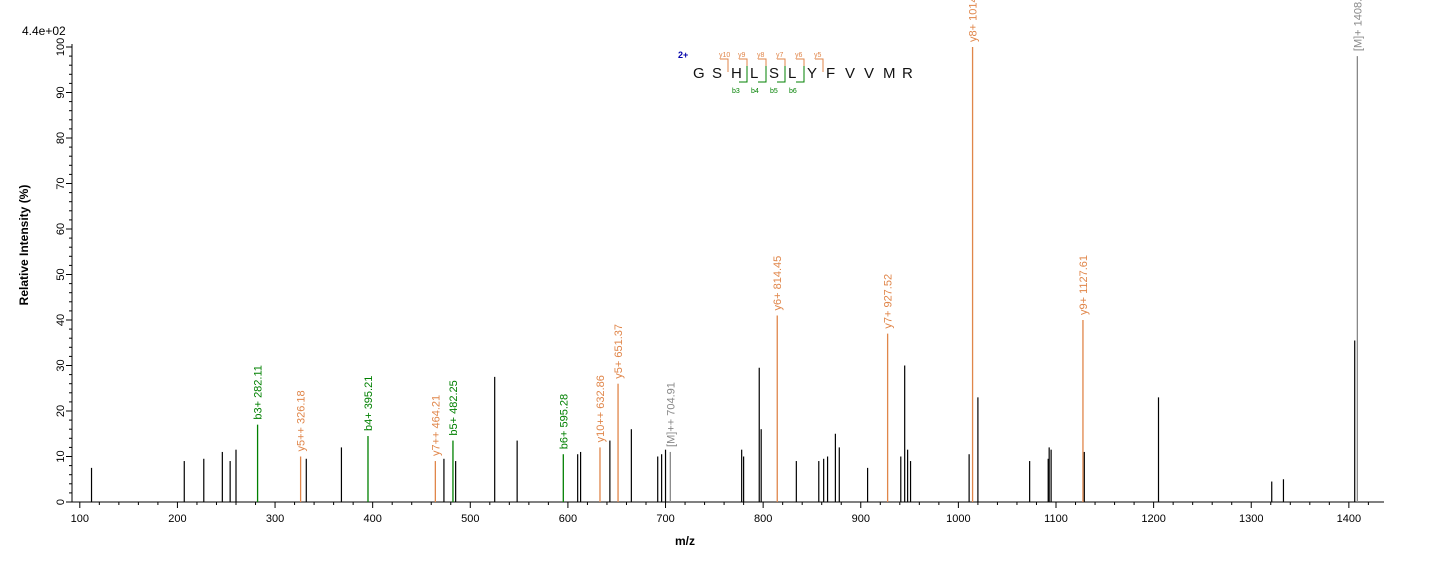  What do you see at coordinates (907, 73) in the screenshot?
I see `residue-letter: R` at bounding box center [907, 73].